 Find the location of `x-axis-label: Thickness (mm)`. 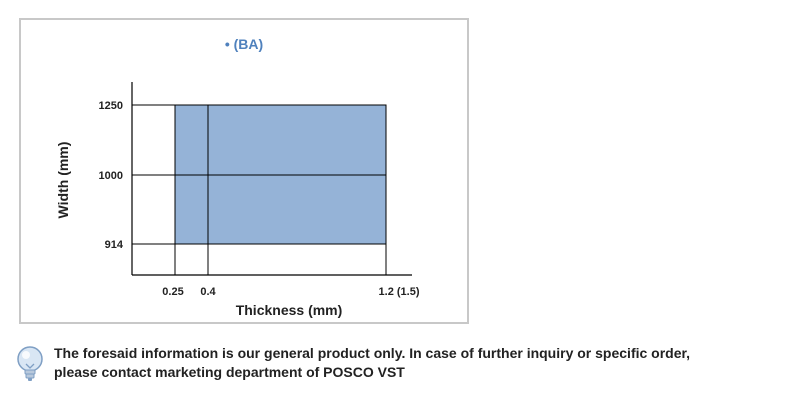

x-axis-label: Thickness (mm) is located at coordinates (289, 310).